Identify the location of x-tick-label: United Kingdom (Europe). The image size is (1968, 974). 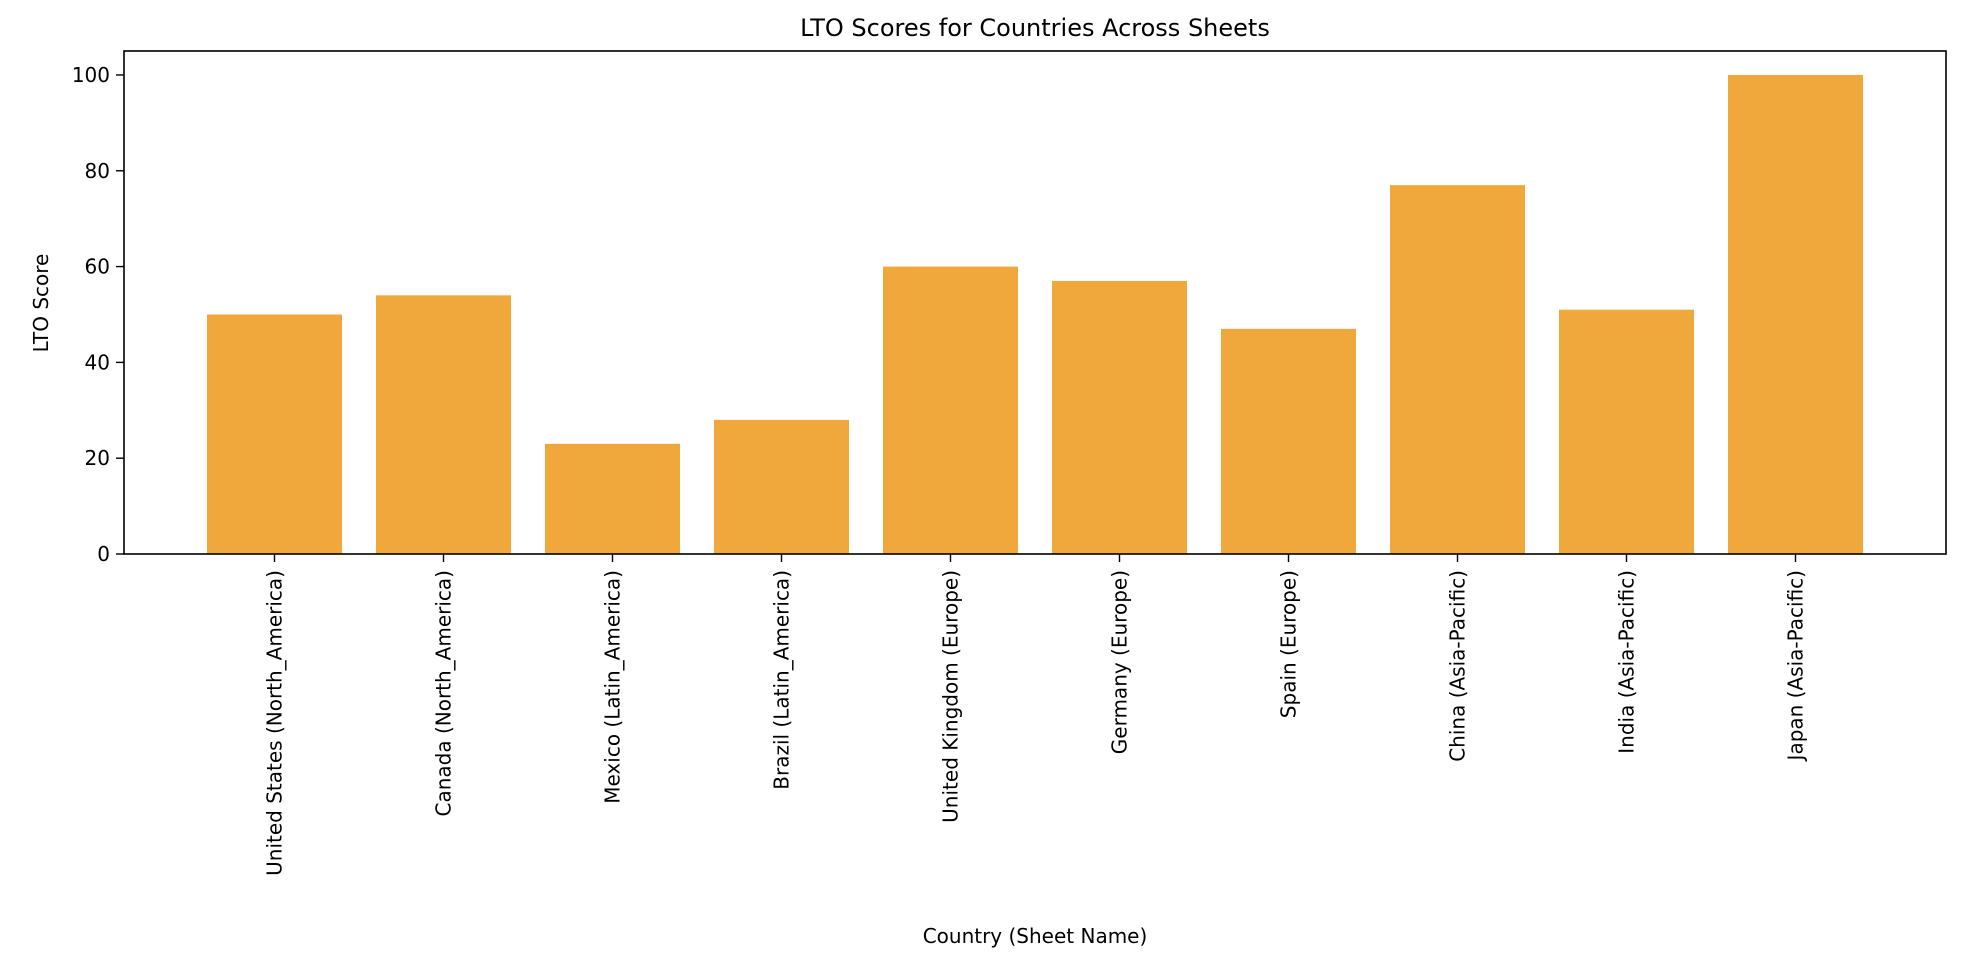
(951, 696).